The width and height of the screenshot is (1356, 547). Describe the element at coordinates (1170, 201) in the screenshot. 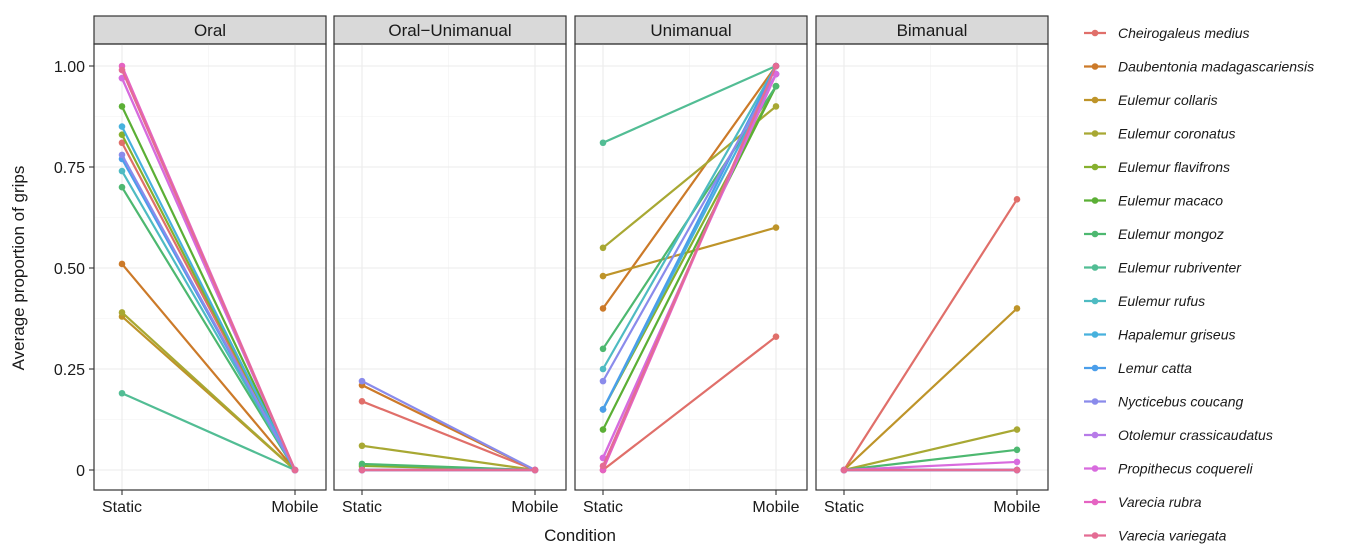

I see `legend-label: Eulemur macaco` at that location.